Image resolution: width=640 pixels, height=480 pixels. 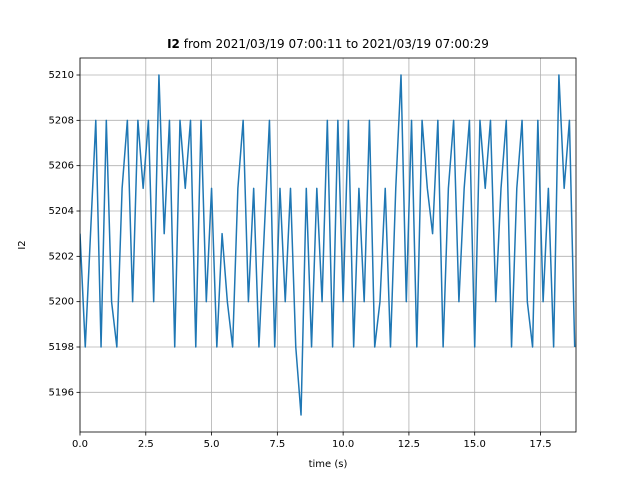 What do you see at coordinates (61, 75) in the screenshot?
I see `y-tick-label: 5210` at bounding box center [61, 75].